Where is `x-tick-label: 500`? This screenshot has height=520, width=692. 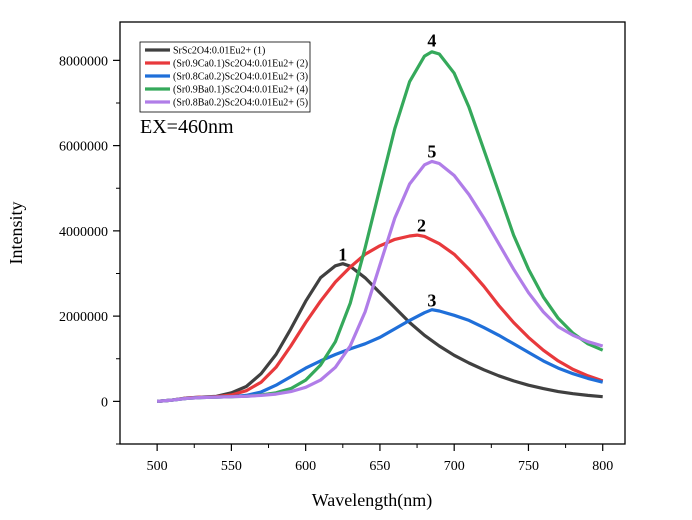 x-tick-label: 500 is located at coordinates (157, 466).